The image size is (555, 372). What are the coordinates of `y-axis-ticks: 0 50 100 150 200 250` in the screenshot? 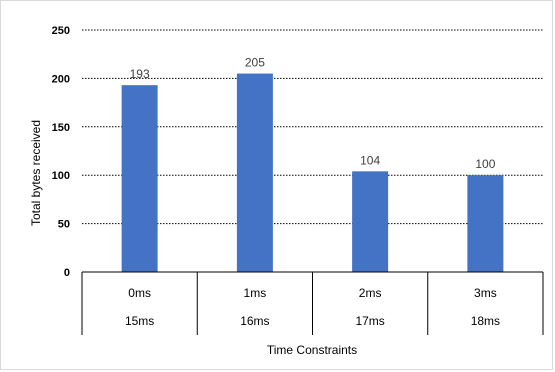 It's located at (61, 152).